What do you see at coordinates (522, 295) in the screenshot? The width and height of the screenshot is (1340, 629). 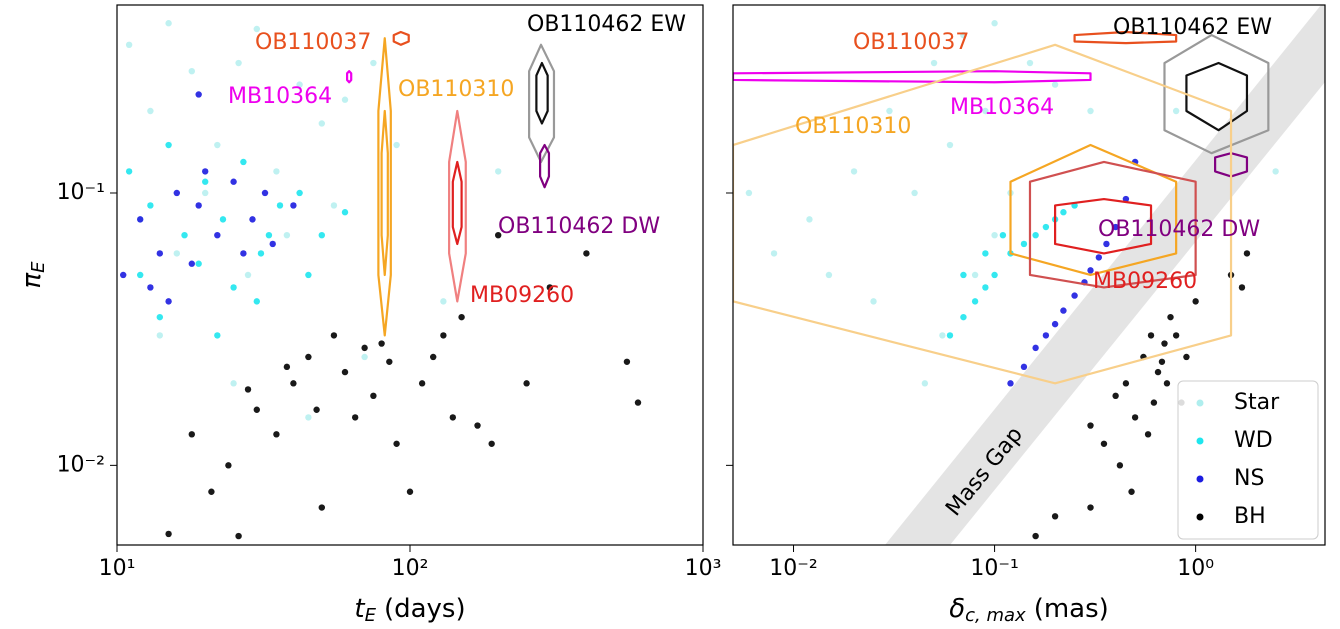 I see `annotation: MB09260` at bounding box center [522, 295].